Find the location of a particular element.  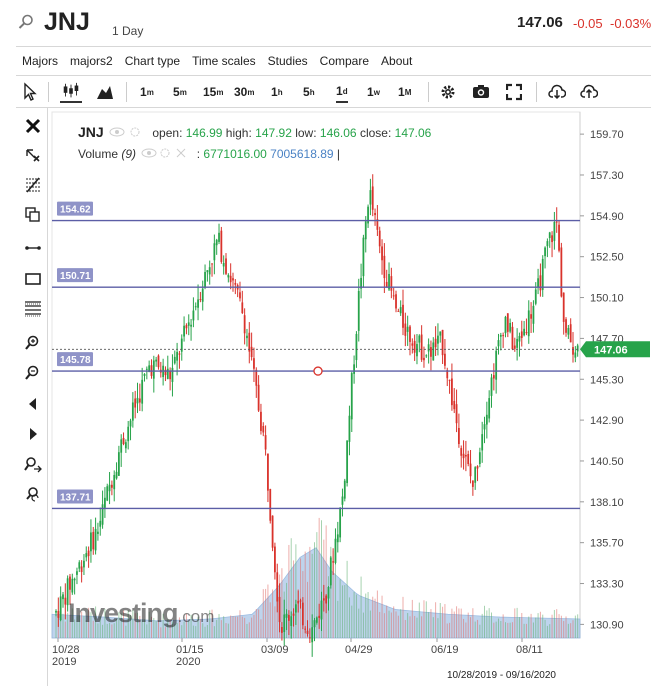

cloud-upload-icon is located at coordinates (589, 92).